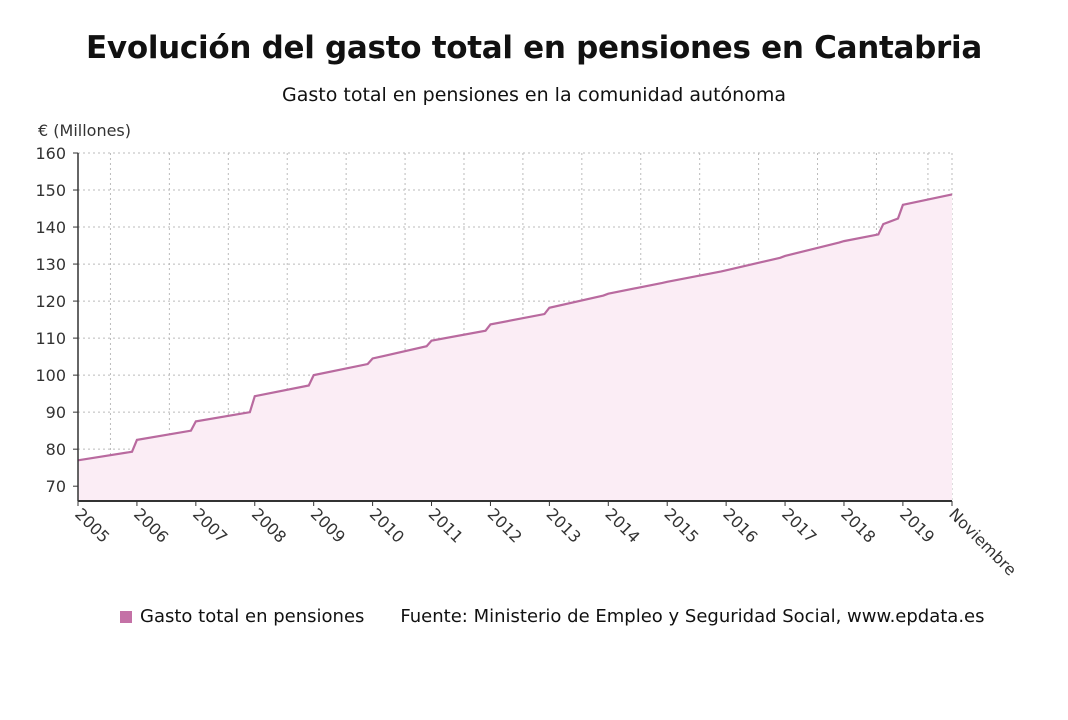 This screenshot has width=1068, height=720. What do you see at coordinates (446, 525) in the screenshot?
I see `x-tick-label: 2011` at bounding box center [446, 525].